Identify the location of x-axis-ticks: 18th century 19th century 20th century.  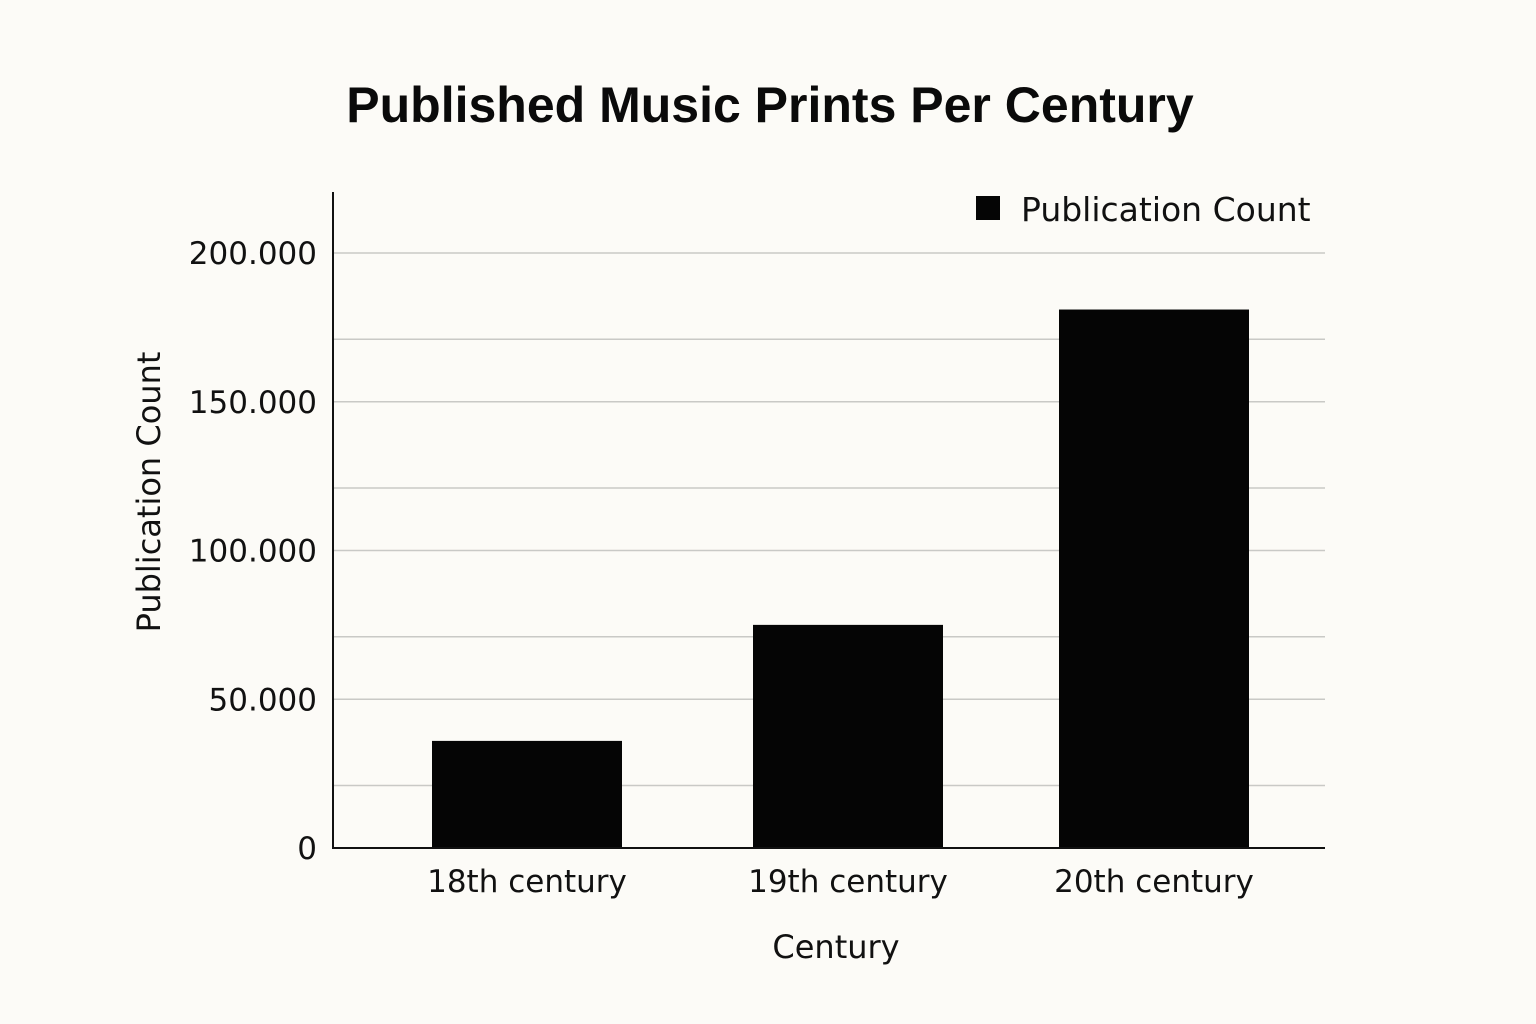
(840, 882).